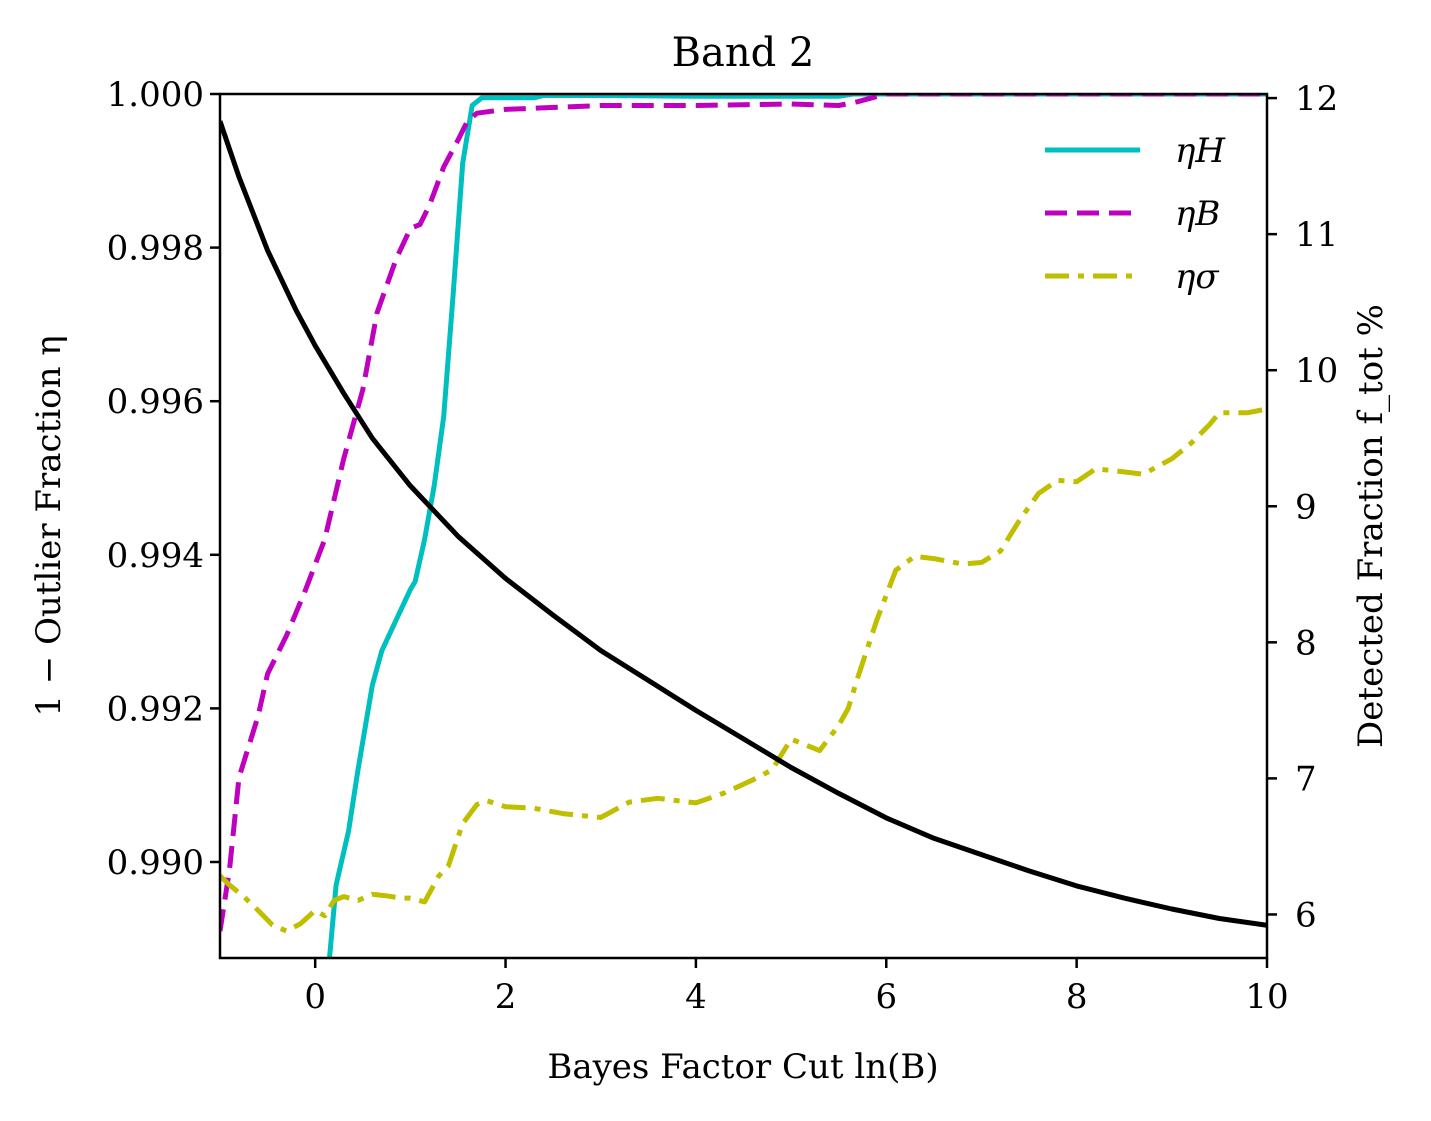  What do you see at coordinates (49, 525) in the screenshot?
I see `left-y-axis-label: 1 − Outlier Fraction η` at bounding box center [49, 525].